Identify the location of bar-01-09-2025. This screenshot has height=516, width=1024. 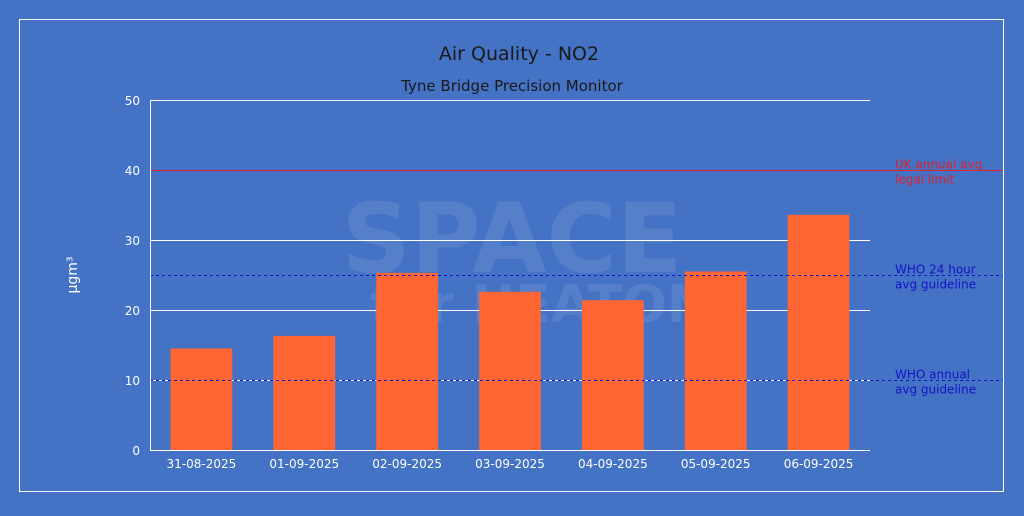
(304, 392).